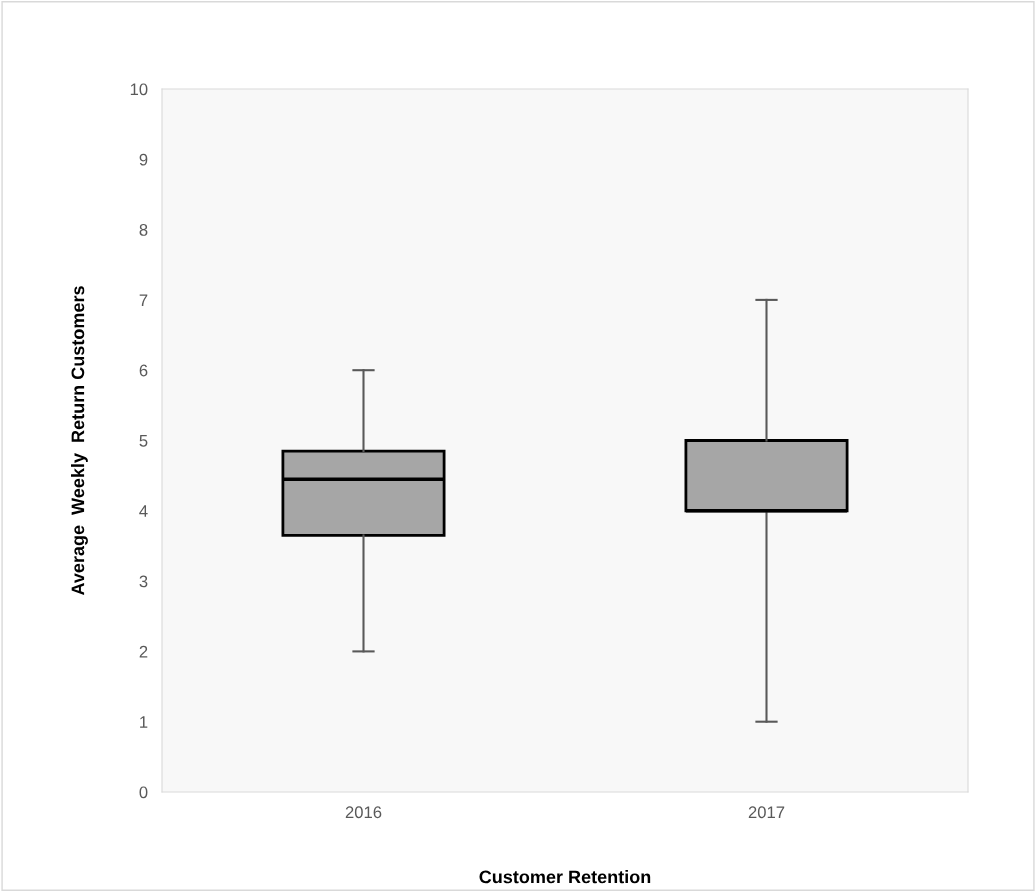 This screenshot has width=1036, height=892. I want to click on y-tick-label: 8, so click(143, 230).